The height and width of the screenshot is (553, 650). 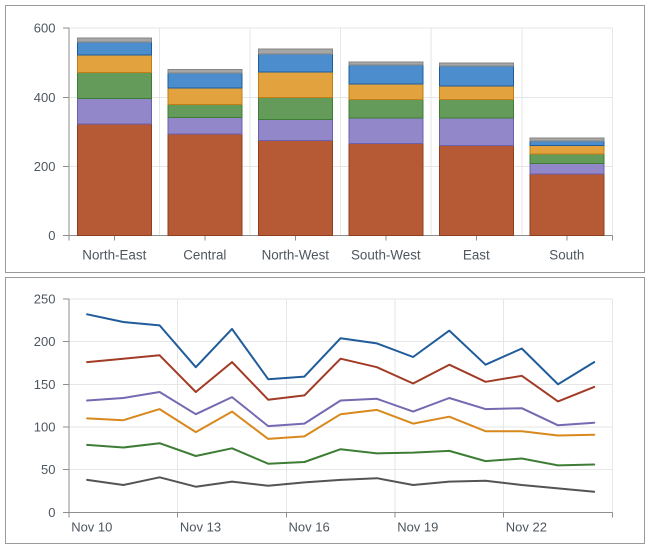 What do you see at coordinates (45, 384) in the screenshot?
I see `svg-text: 150` at bounding box center [45, 384].